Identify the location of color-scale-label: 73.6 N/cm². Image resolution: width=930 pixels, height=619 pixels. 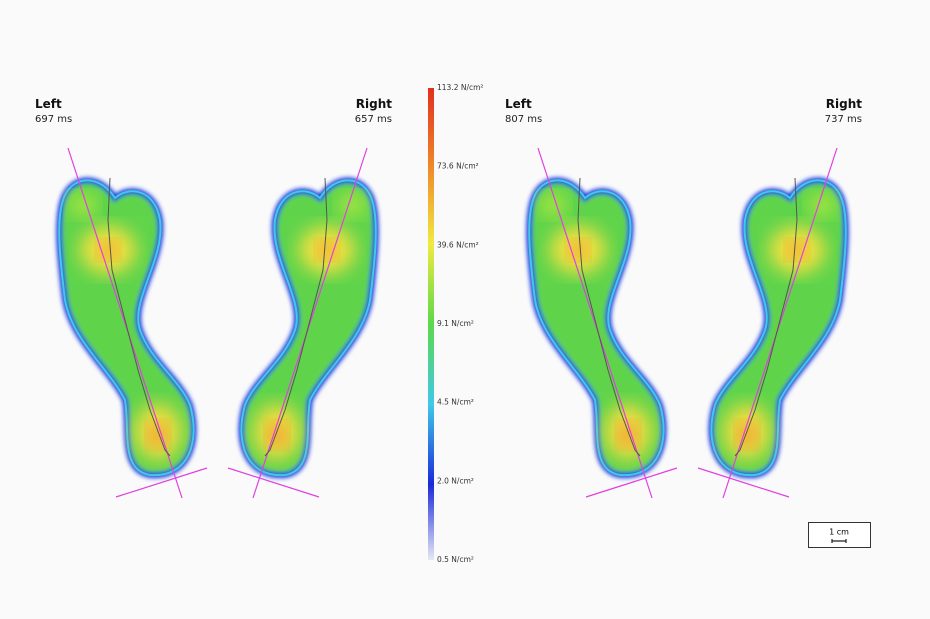
(458, 166).